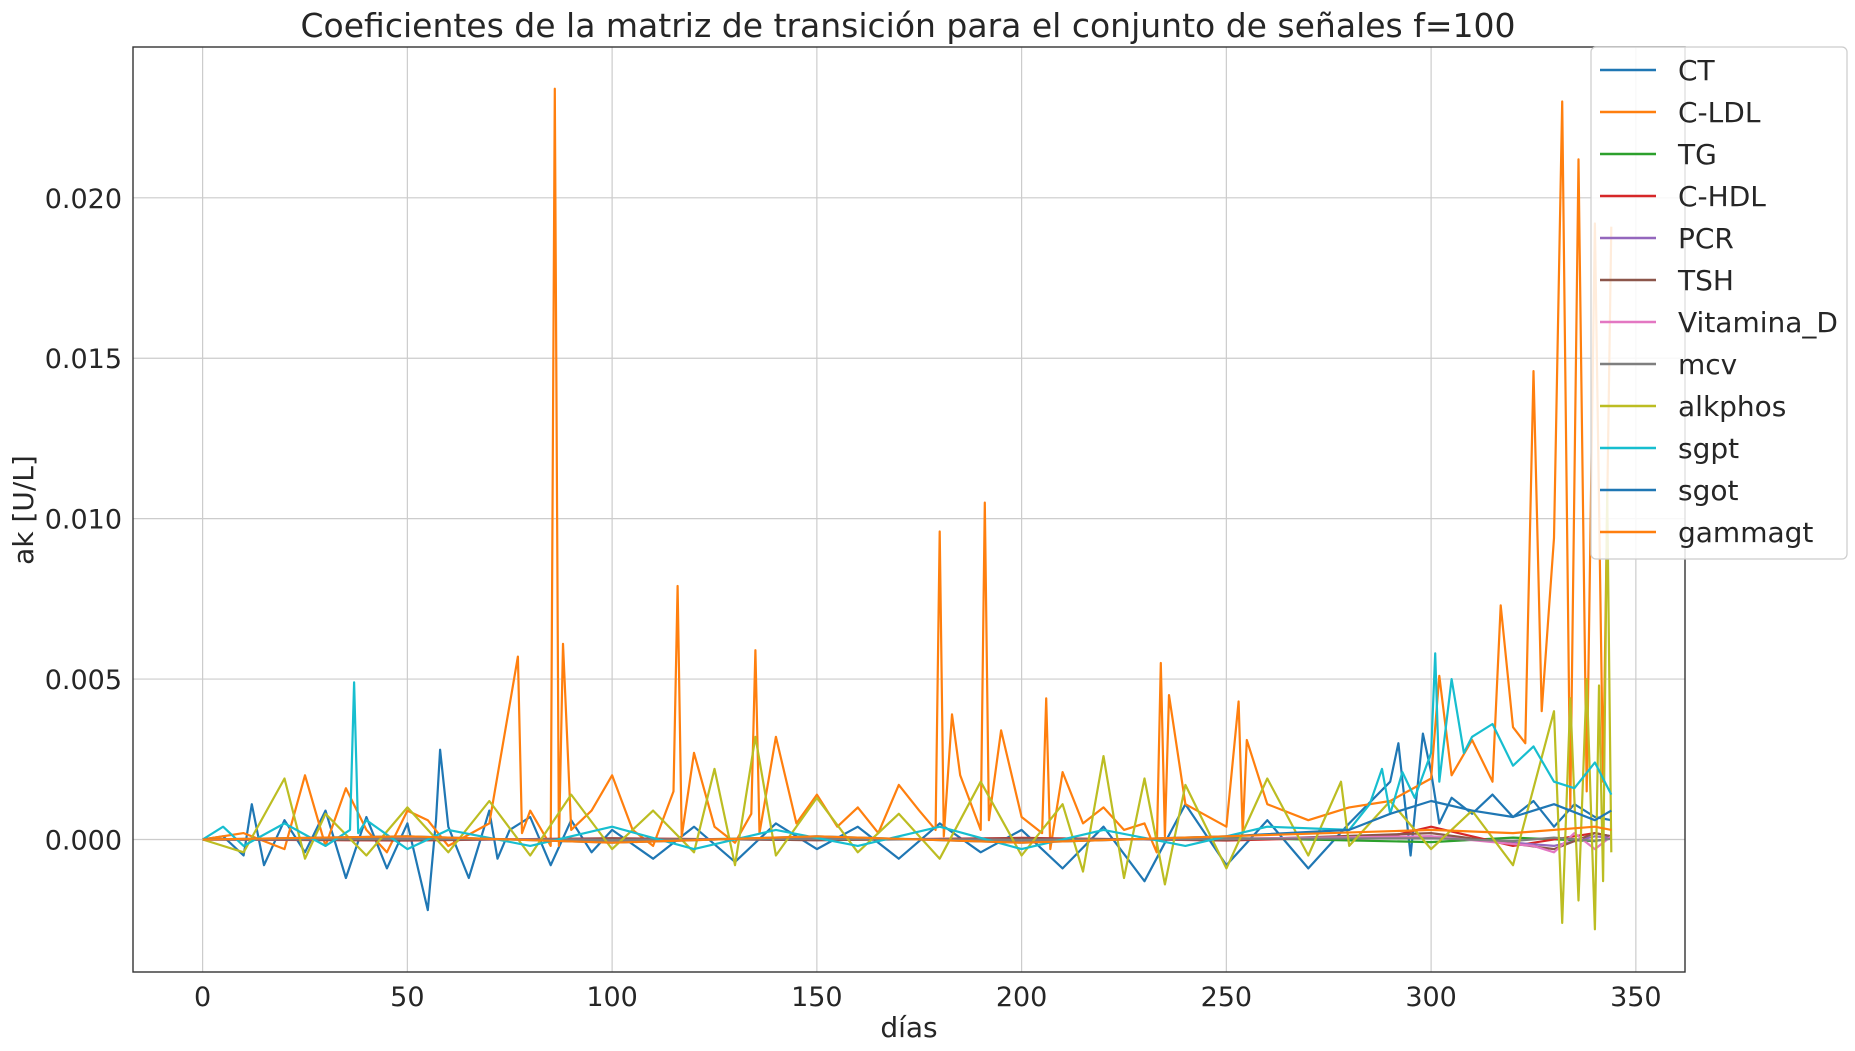 This screenshot has height=1051, width=1855. I want to click on legend-label-tg: TG, so click(1697, 154).